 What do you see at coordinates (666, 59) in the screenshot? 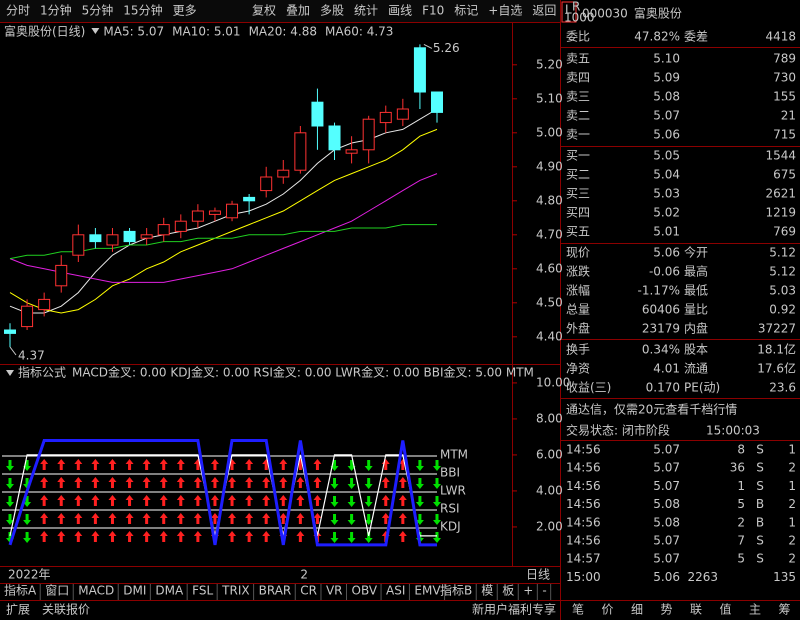
I see `price: 5.10` at bounding box center [666, 59].